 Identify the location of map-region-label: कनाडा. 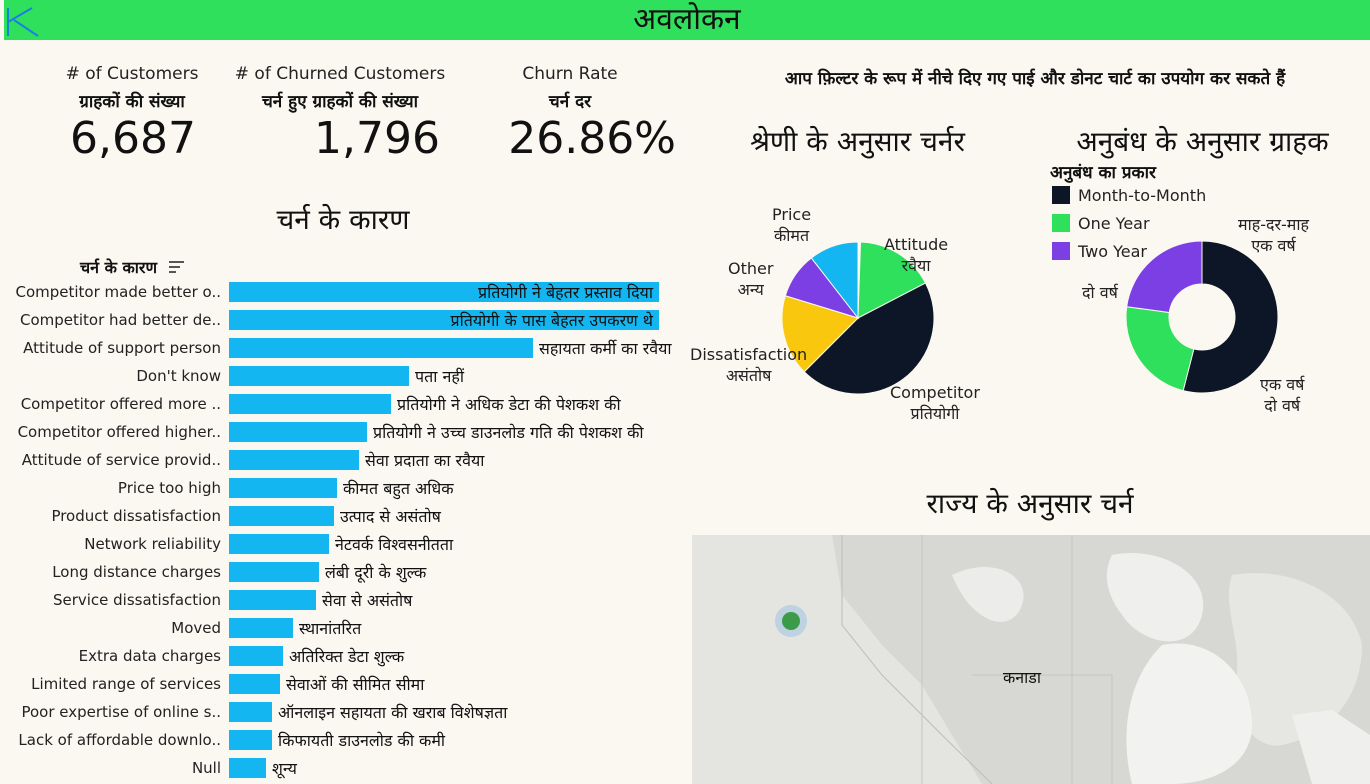
(1022, 677).